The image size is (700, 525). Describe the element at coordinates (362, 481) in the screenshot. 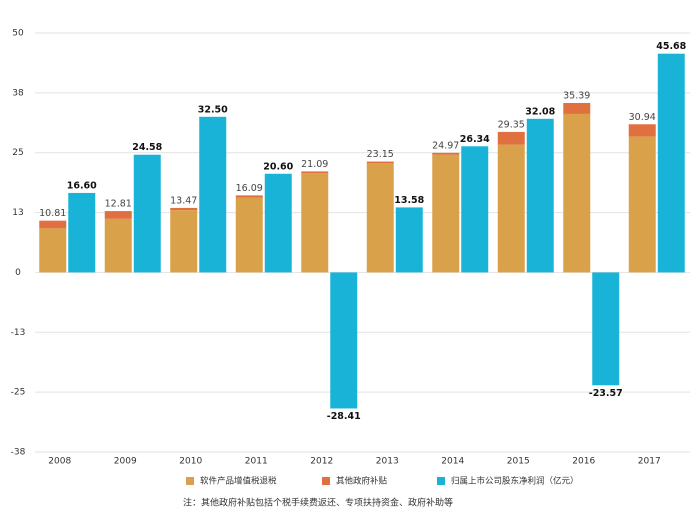

I see `legend-label: 其他政府补贴` at that location.